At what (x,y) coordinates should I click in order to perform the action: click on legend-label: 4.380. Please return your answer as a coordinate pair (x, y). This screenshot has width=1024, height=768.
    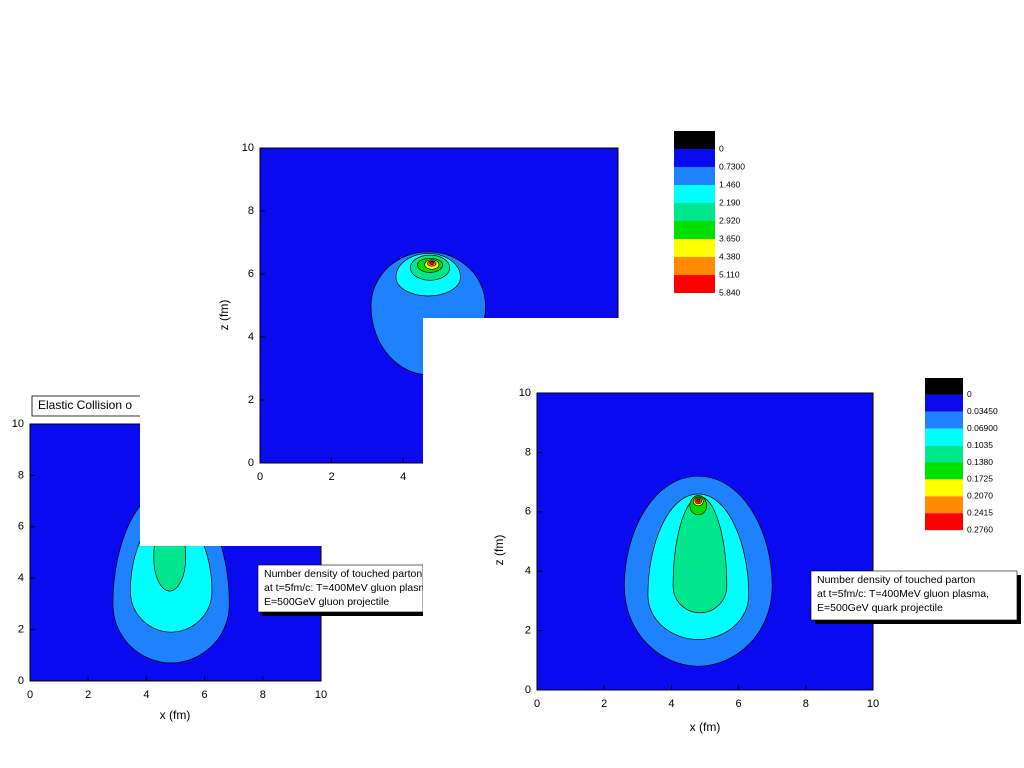
    Looking at the image, I should click on (730, 256).